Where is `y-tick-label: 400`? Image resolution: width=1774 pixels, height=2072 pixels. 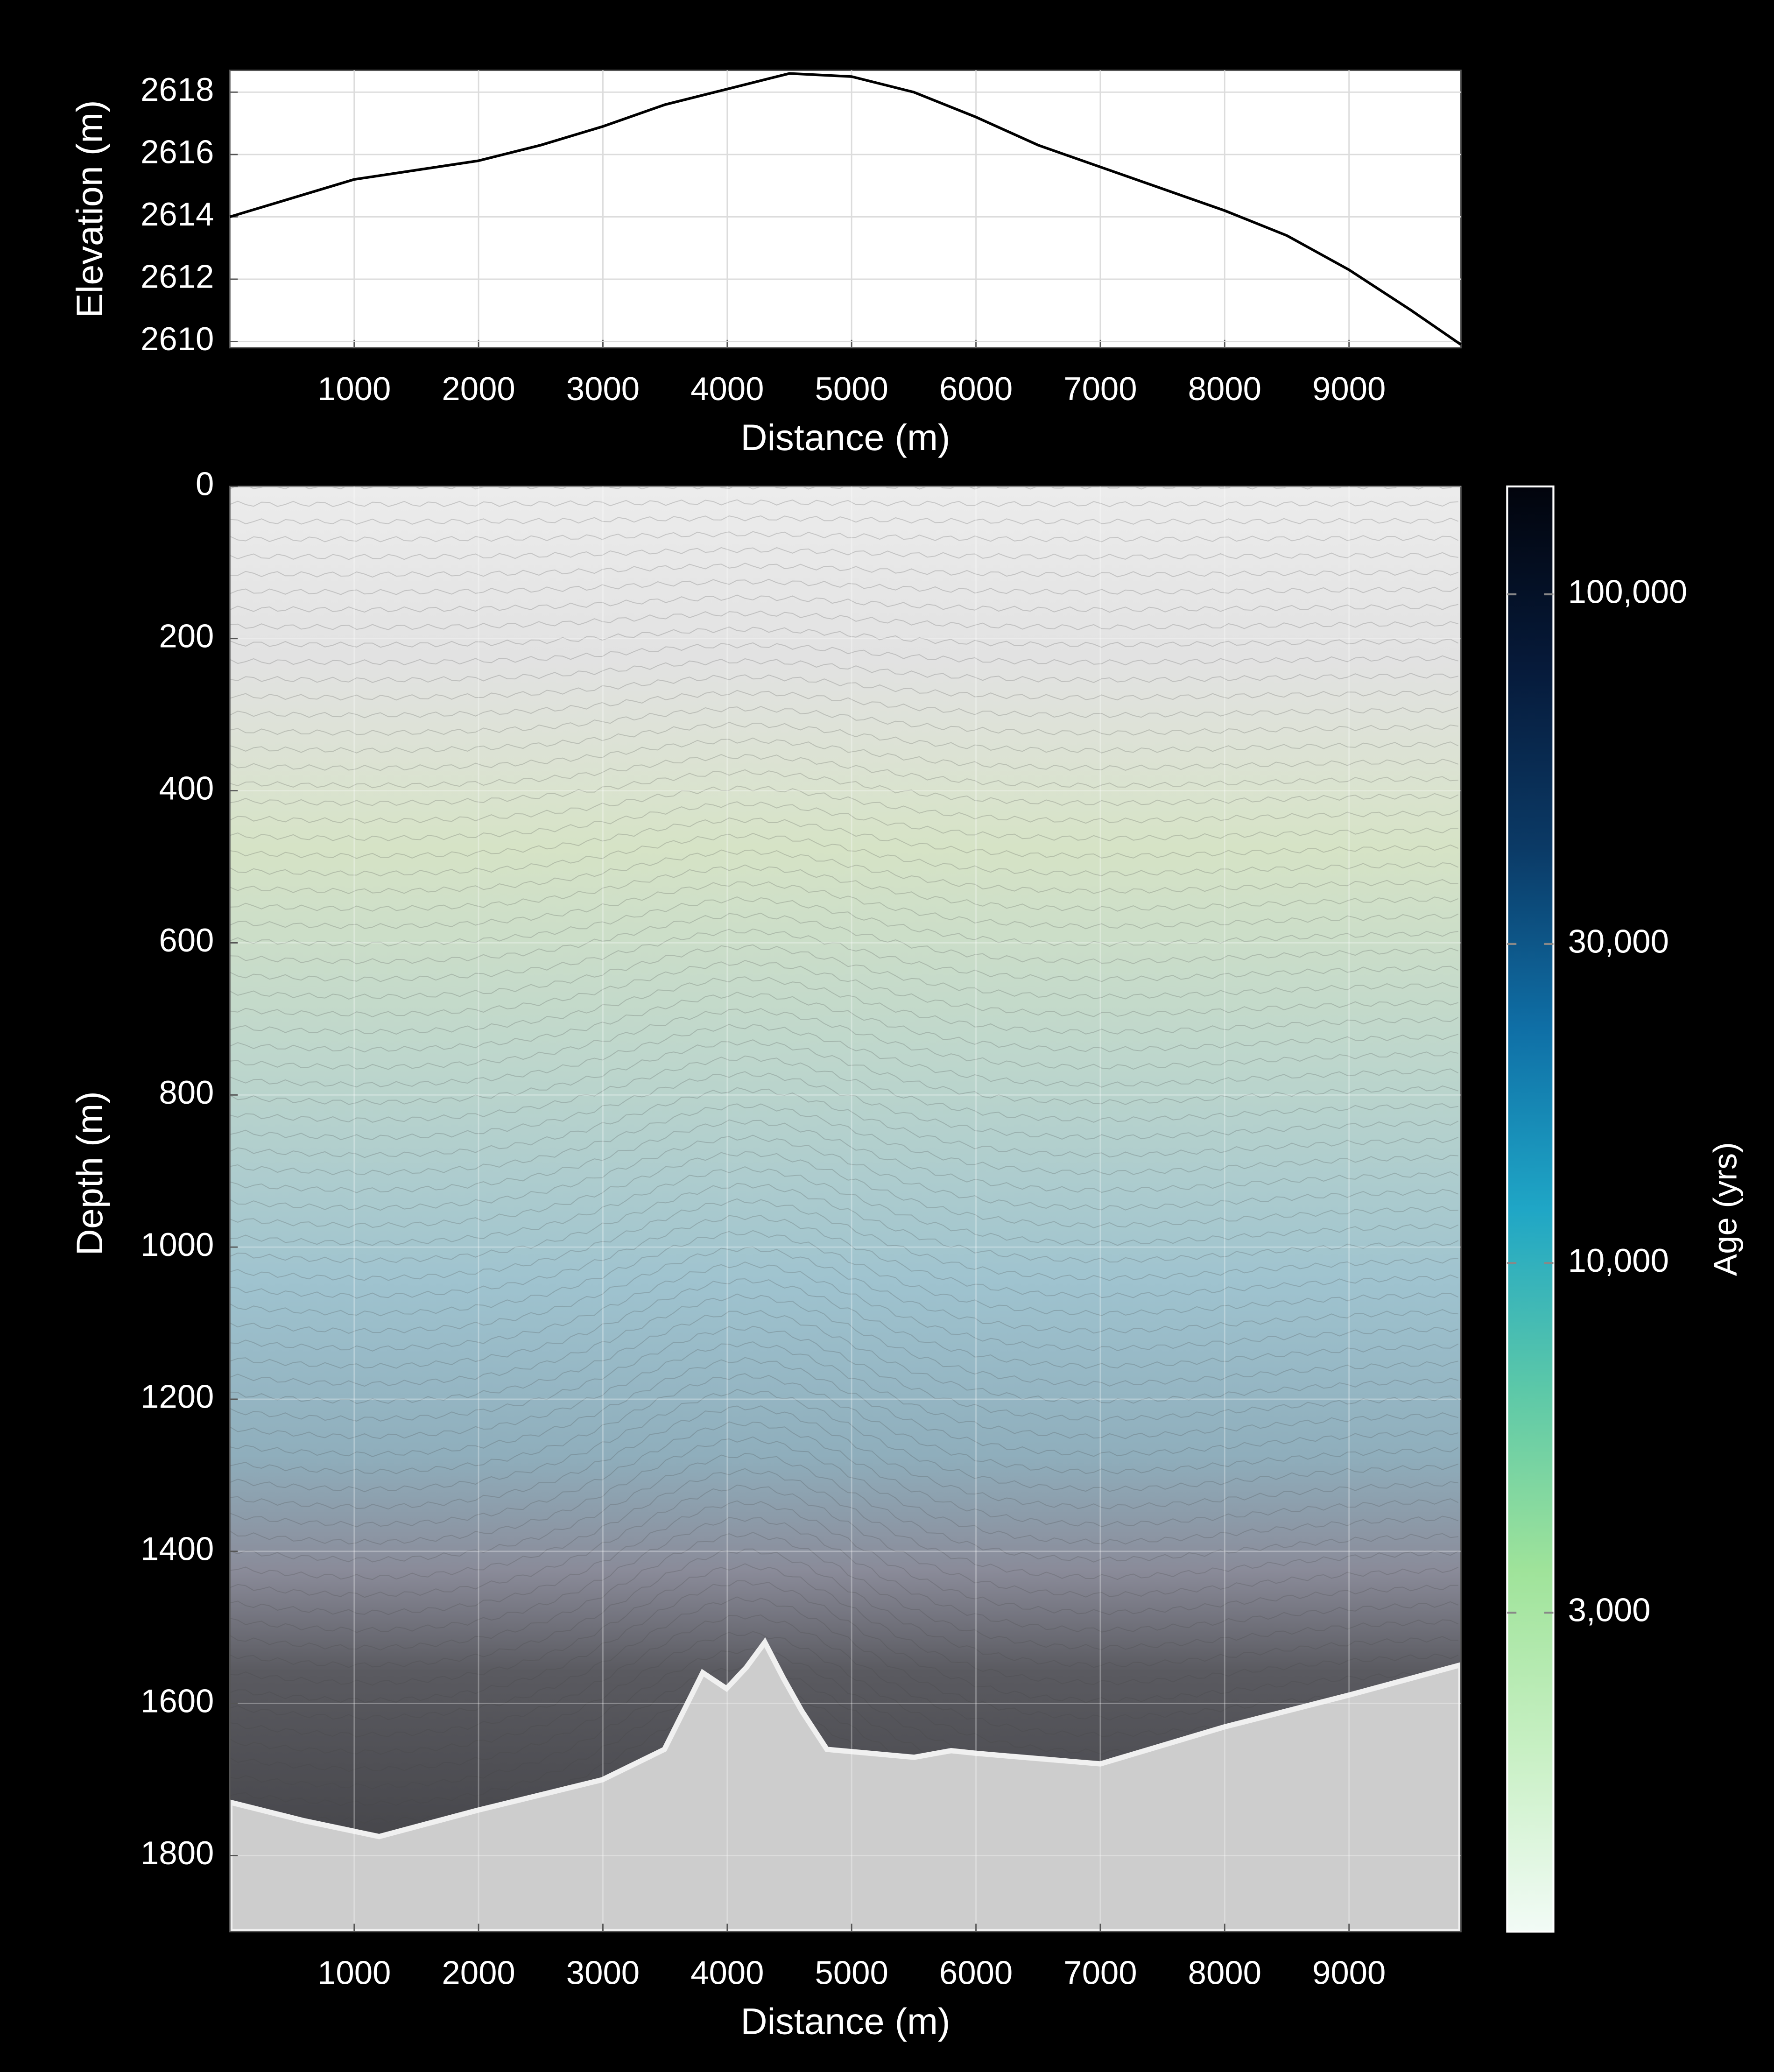 y-tick-label: 400 is located at coordinates (186, 787).